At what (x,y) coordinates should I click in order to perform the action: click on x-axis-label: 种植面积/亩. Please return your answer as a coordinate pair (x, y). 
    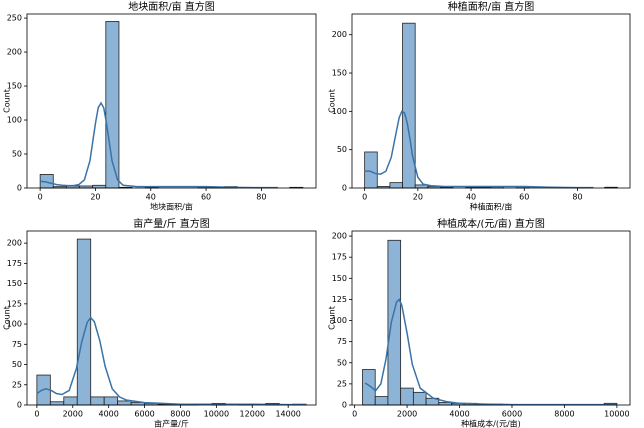
    Looking at the image, I should click on (491, 207).